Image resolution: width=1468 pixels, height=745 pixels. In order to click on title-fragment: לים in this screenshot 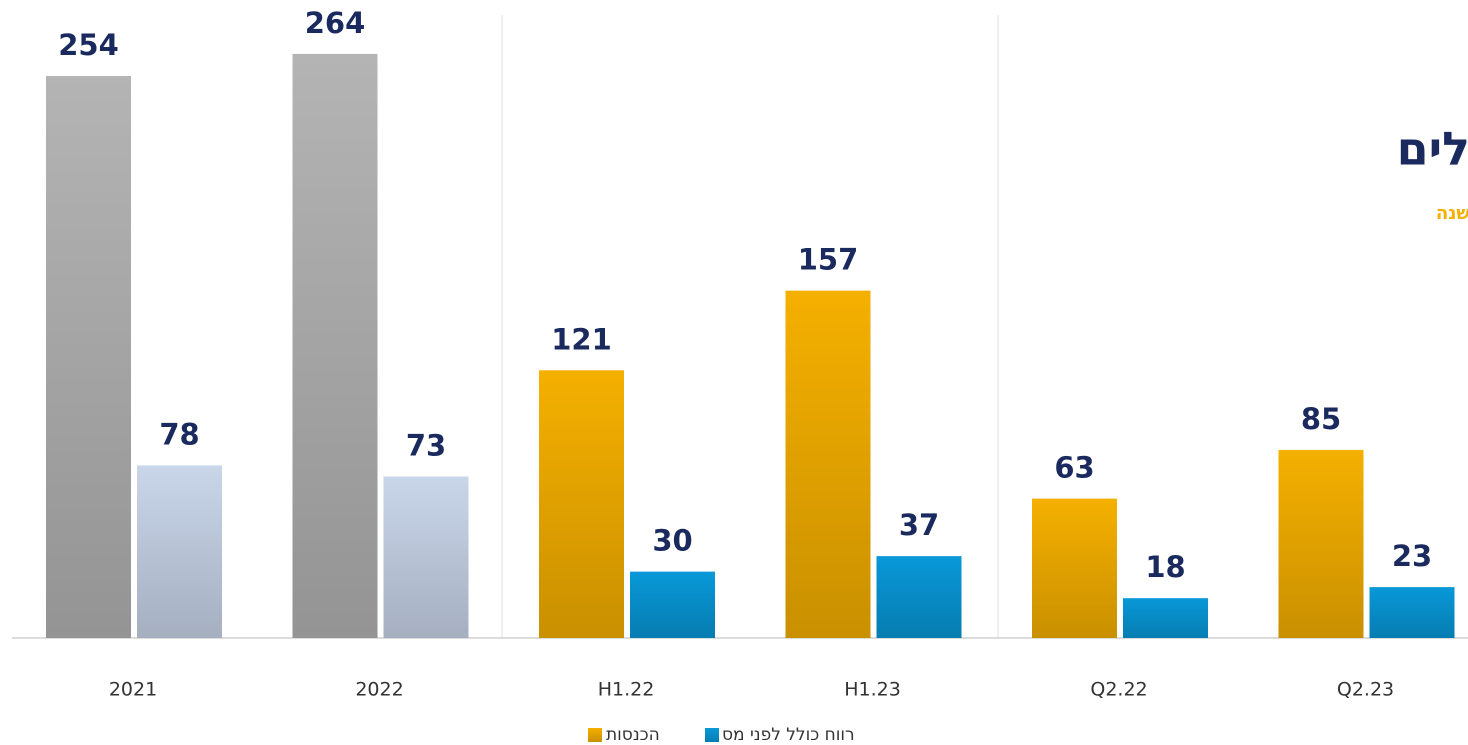, I will do `click(1432, 149)`.